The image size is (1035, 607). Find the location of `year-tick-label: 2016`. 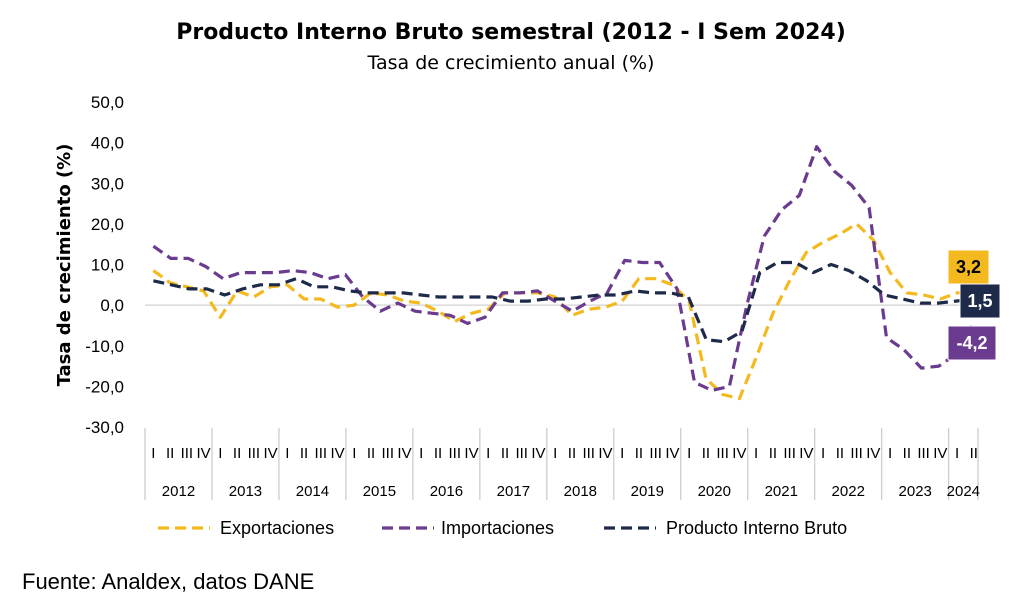

year-tick-label: 2016 is located at coordinates (446, 491).